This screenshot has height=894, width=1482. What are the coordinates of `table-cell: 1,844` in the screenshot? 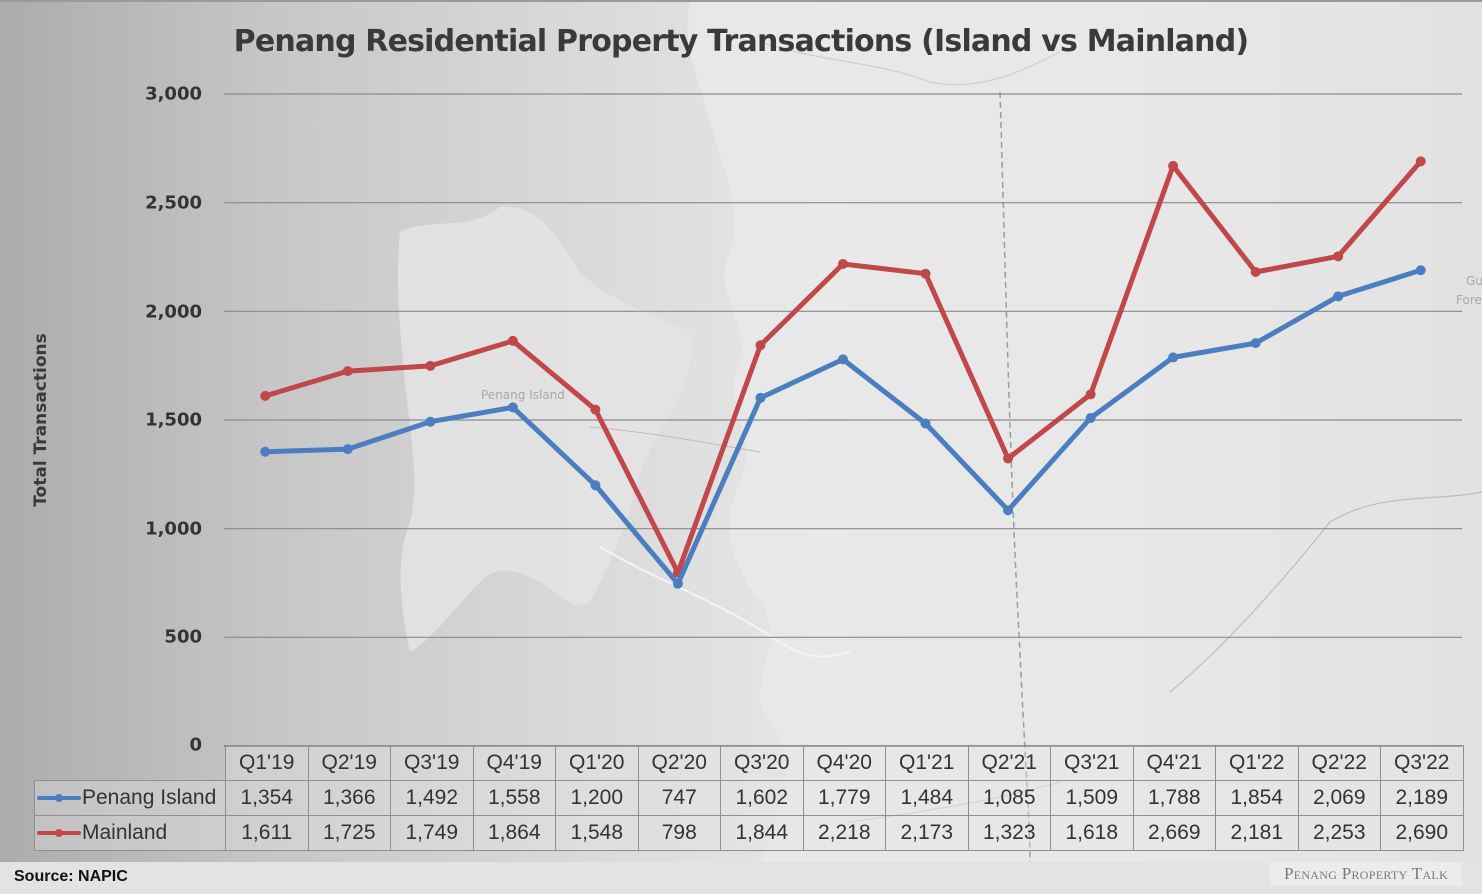 It's located at (762, 833).